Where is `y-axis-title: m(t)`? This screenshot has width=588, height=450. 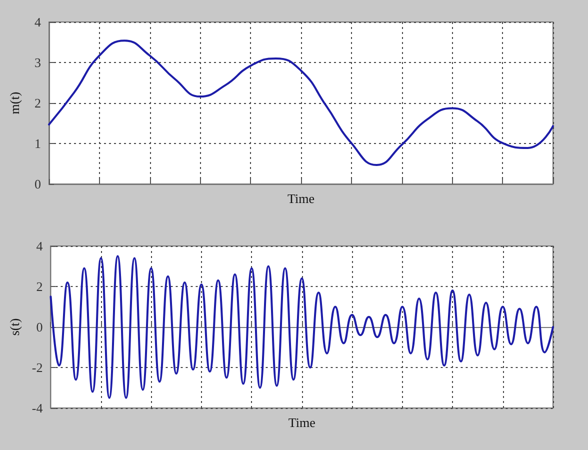 y-axis-title: m(t) is located at coordinates (14, 103).